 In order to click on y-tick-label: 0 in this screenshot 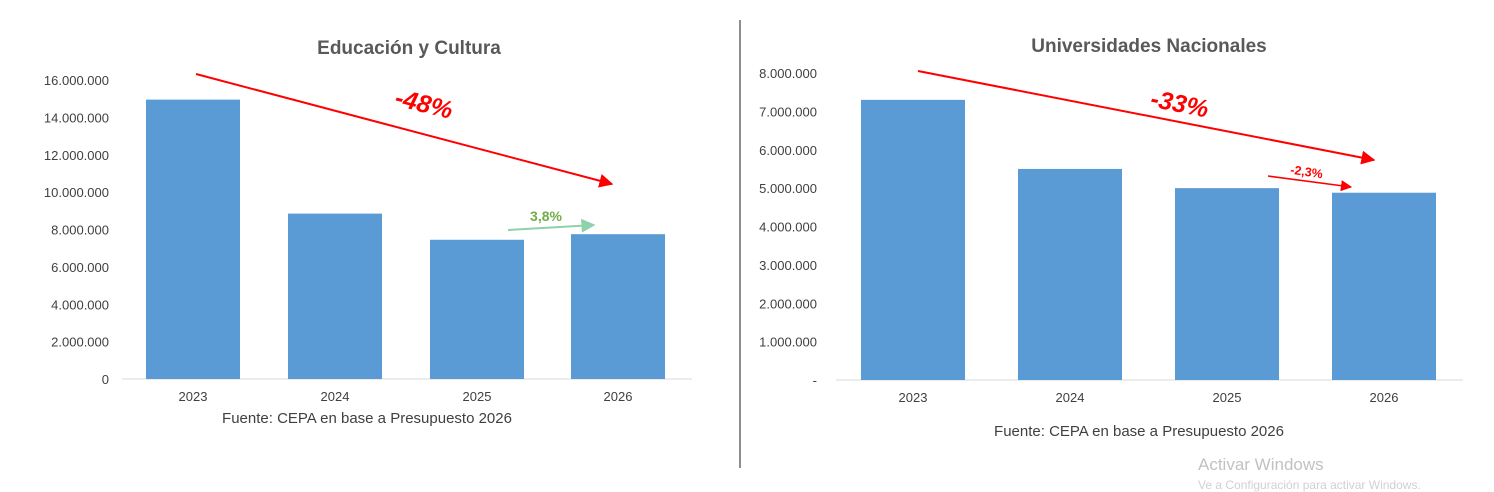, I will do `click(105, 379)`.